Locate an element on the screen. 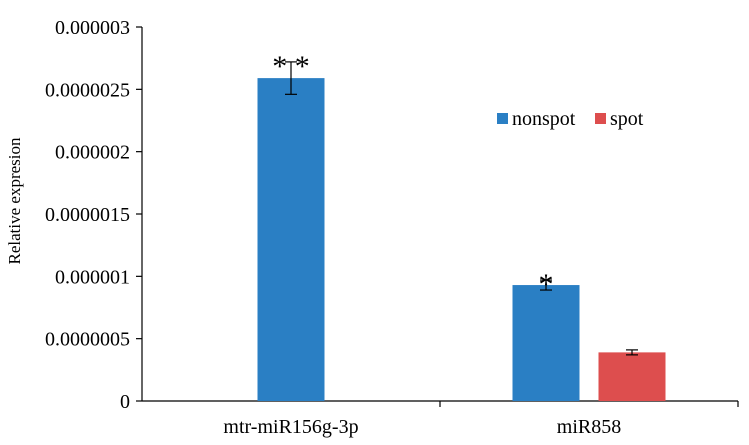 The width and height of the screenshot is (749, 445). y-tick-label: 0.000003 is located at coordinates (92, 28).